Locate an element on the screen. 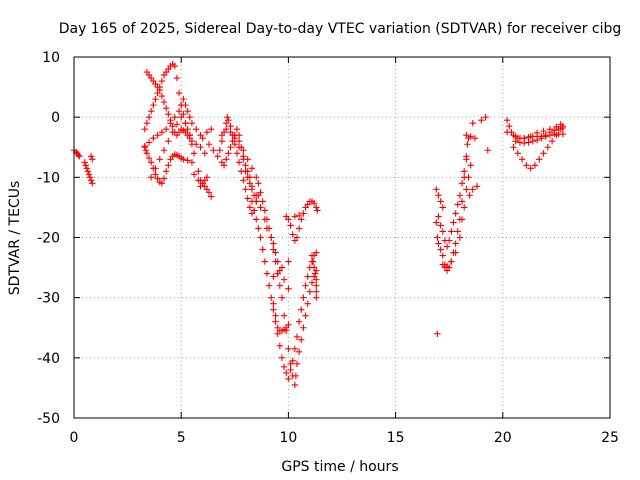  x-tick-label: 20 is located at coordinates (503, 438).